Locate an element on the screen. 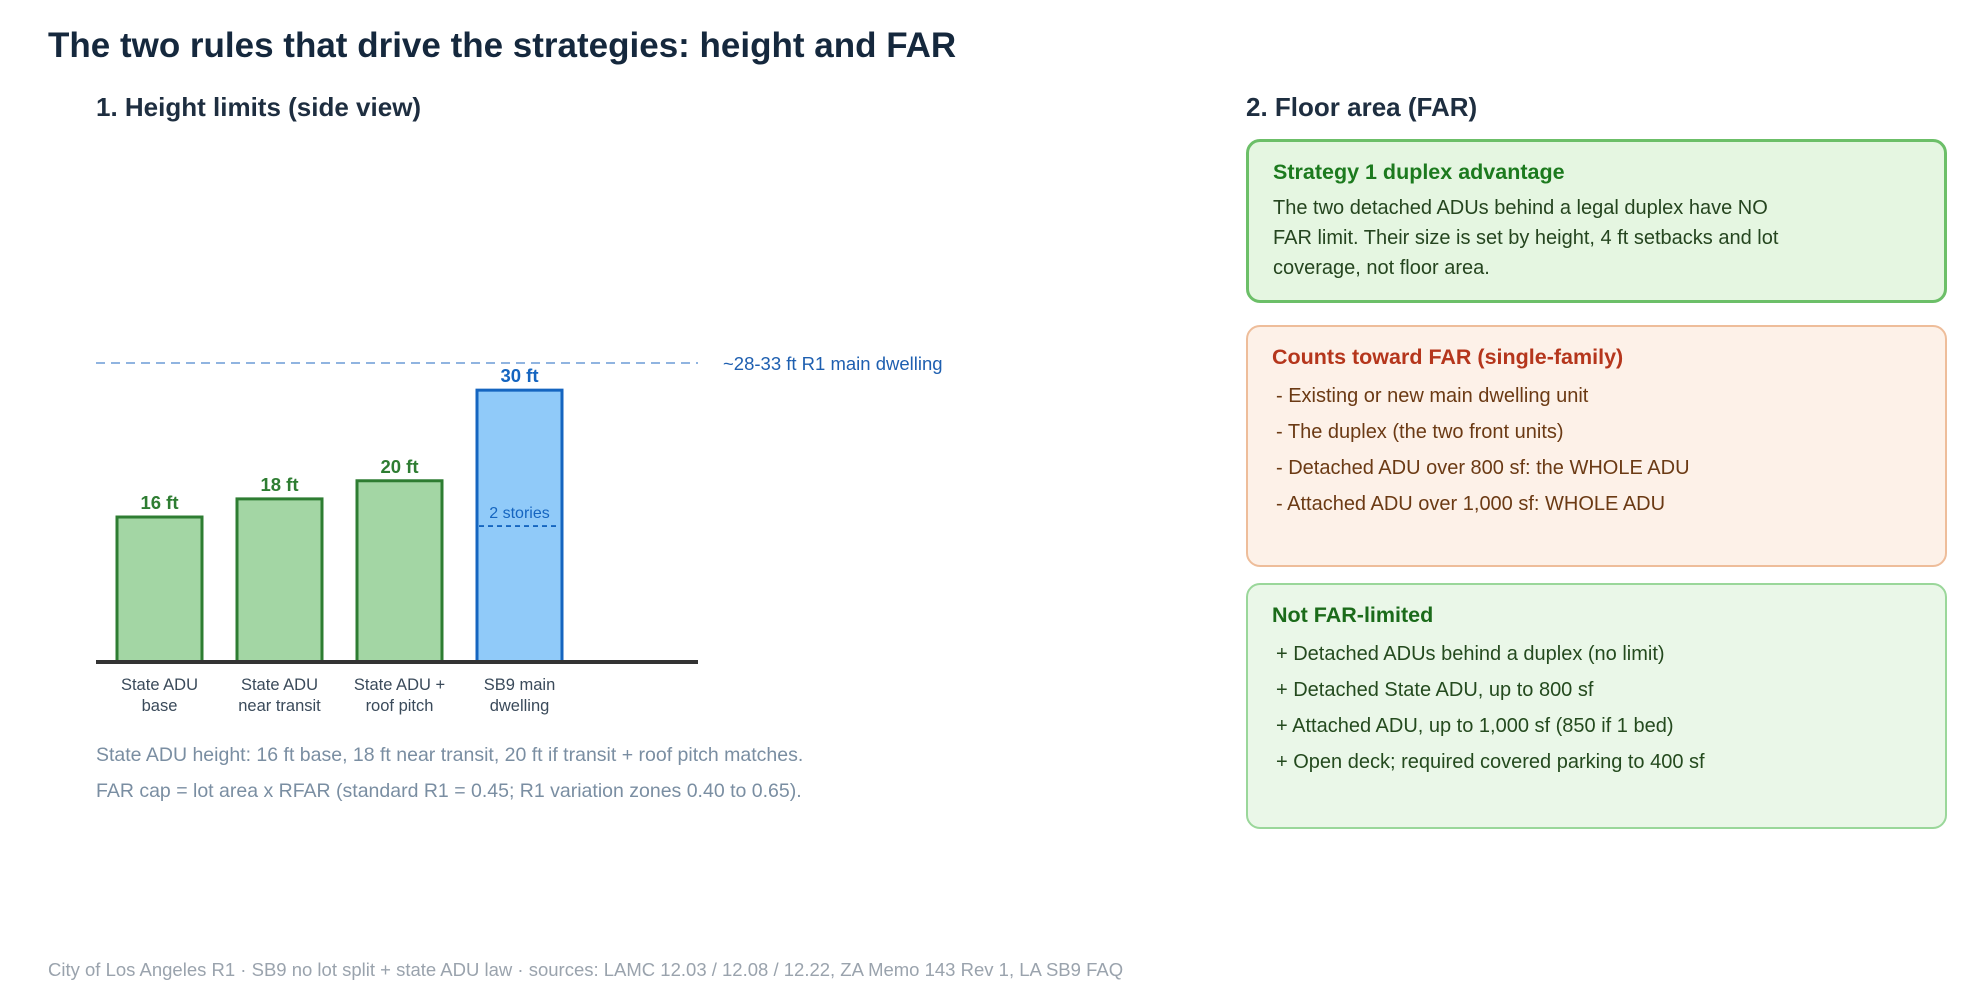 The height and width of the screenshot is (1000, 1980). not-far-limited-title: Not FAR-limited is located at coordinates (1353, 615).